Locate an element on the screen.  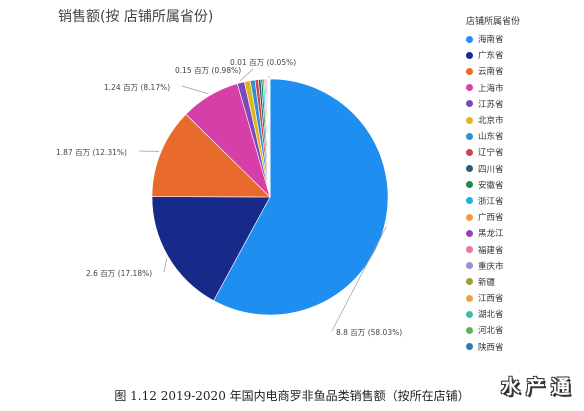
legend-label: 黑龙江 is located at coordinates (491, 234).